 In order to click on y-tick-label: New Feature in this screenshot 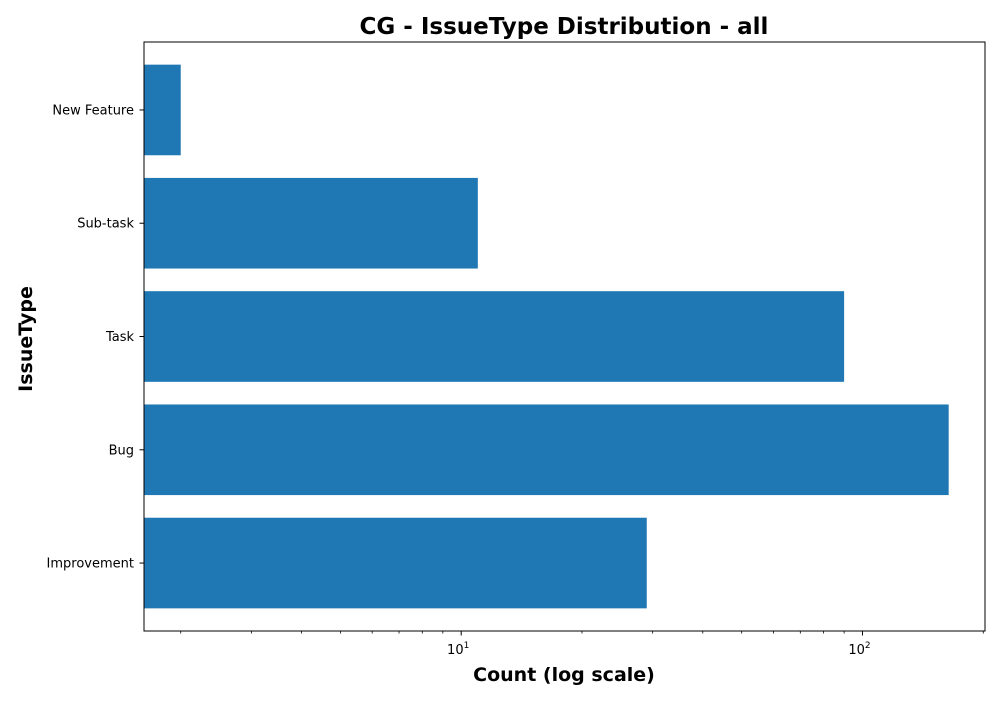, I will do `click(93, 110)`.